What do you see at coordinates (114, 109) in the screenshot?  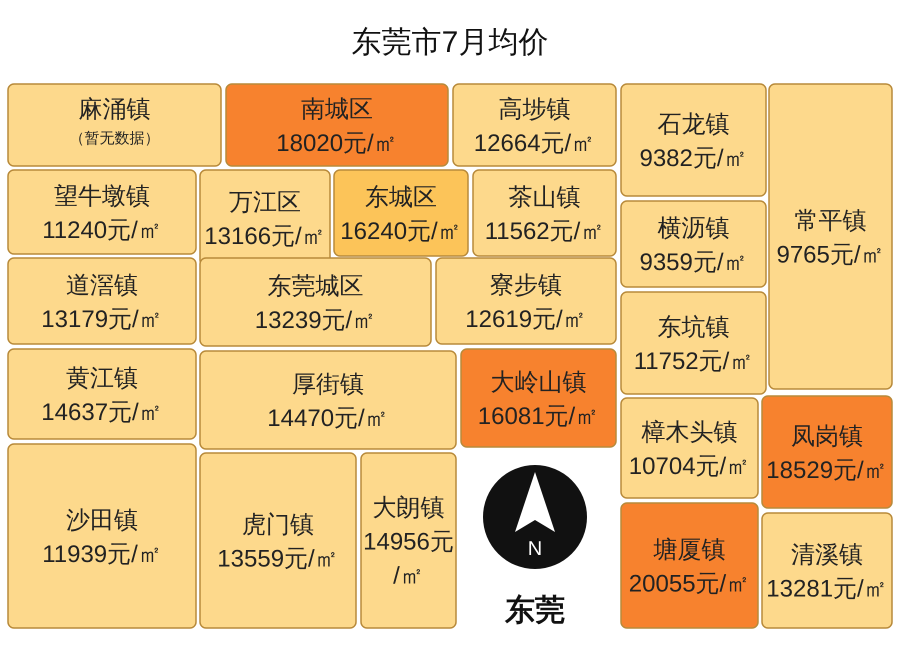 I see `category-label: 麻涌镇` at bounding box center [114, 109].